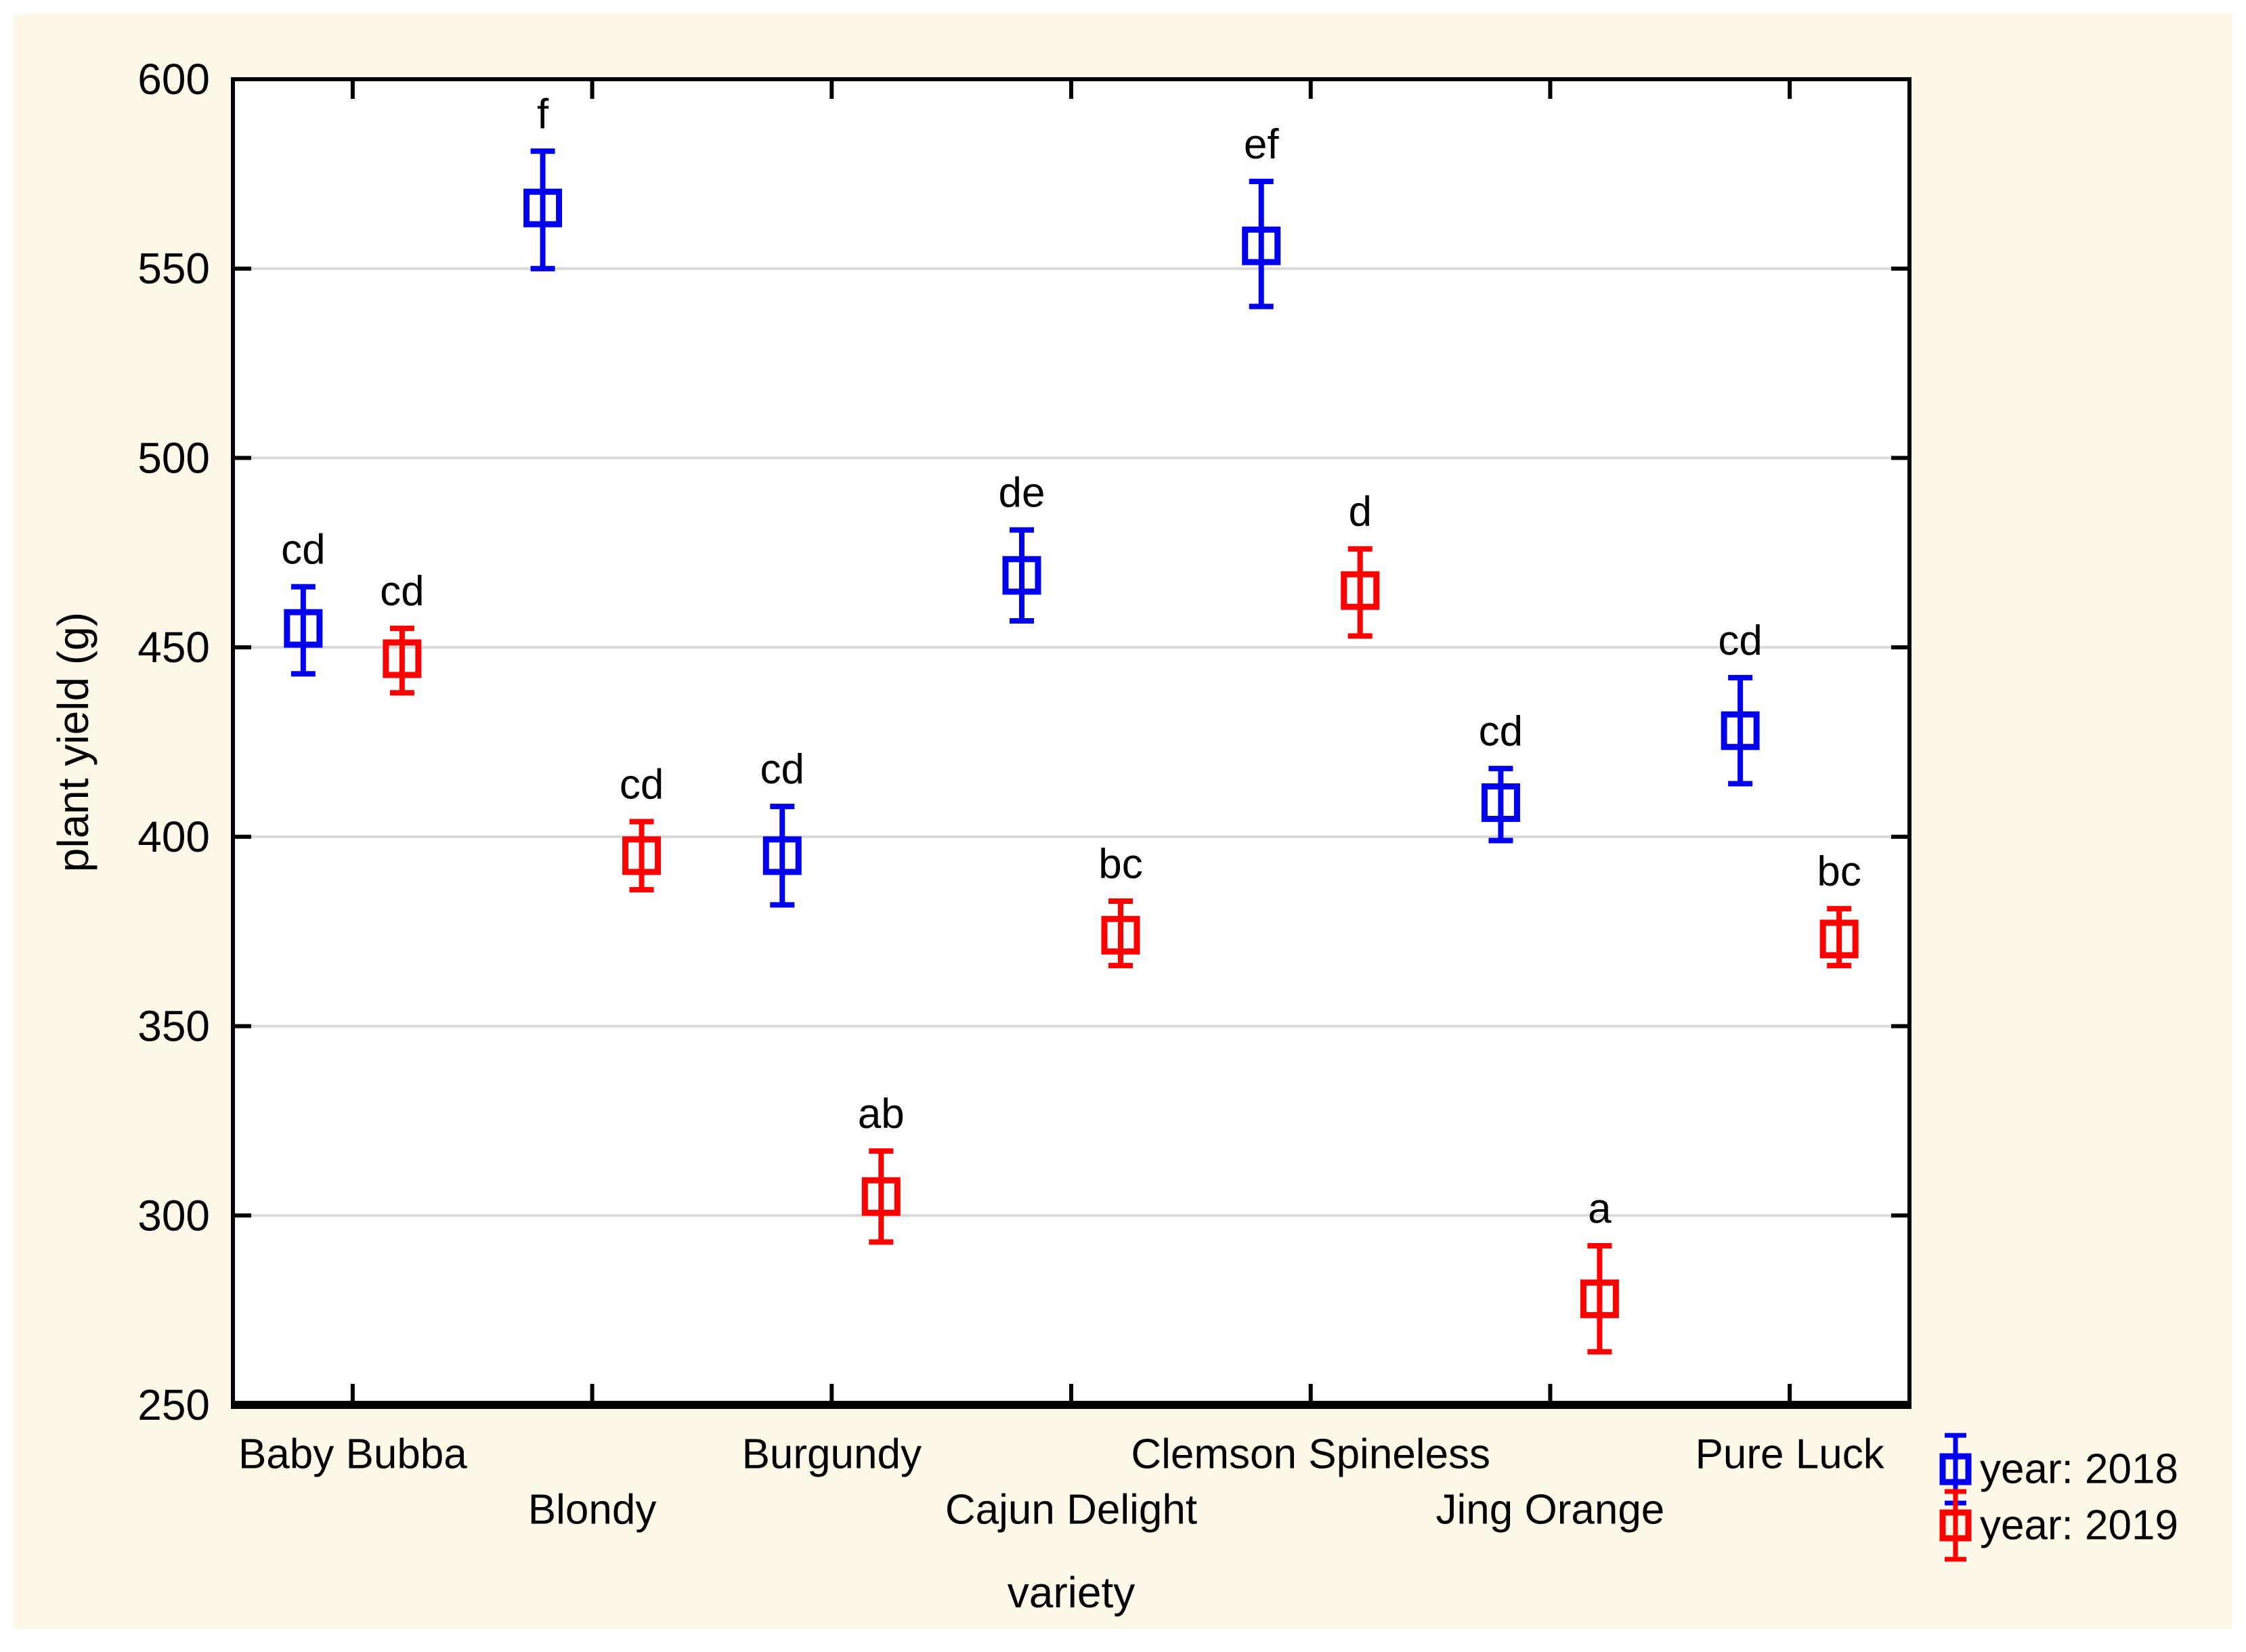 The height and width of the screenshot is (1652, 2246). What do you see at coordinates (1600, 1209) in the screenshot?
I see `significance-letter: a` at bounding box center [1600, 1209].